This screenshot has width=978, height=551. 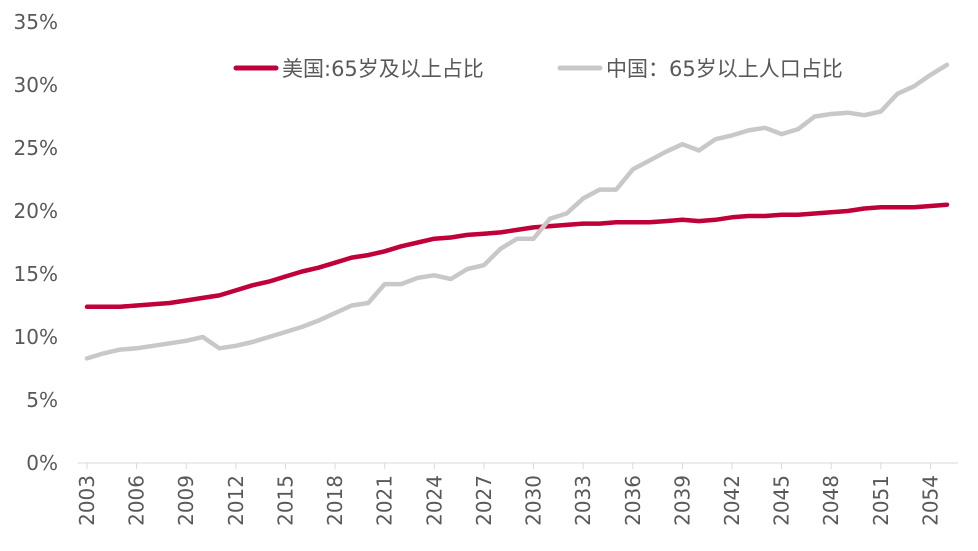 I want to click on x-tick-label: 2003, so click(x=87, y=500).